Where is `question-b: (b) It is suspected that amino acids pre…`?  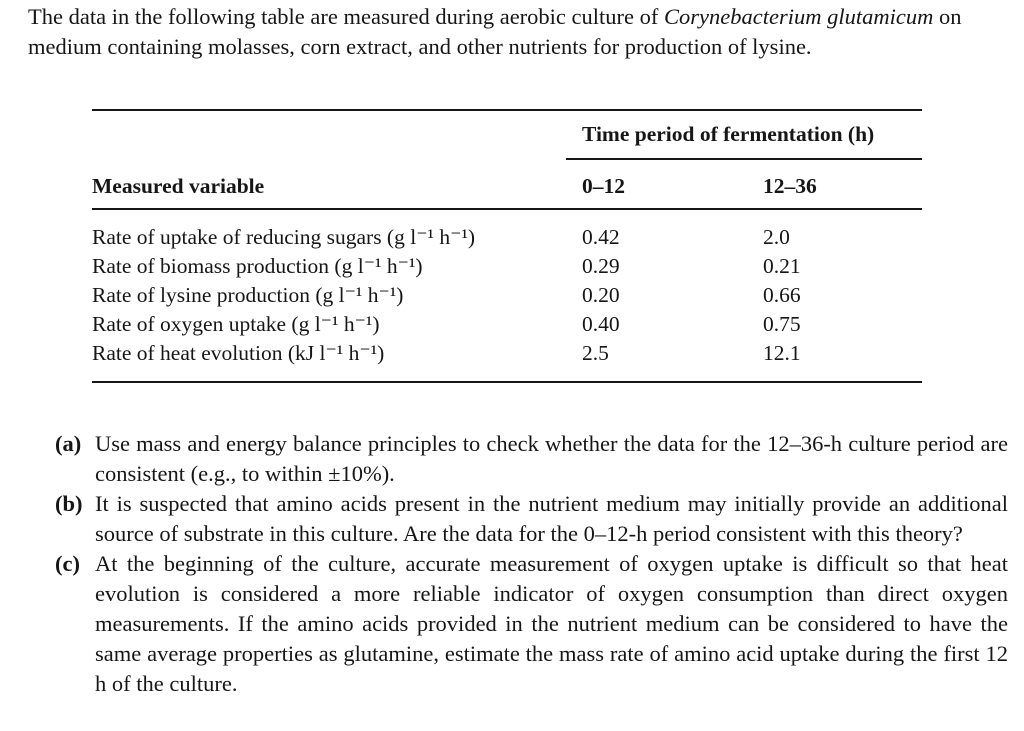 question-b: (b) It is suspected that amino acids pre… is located at coordinates (531, 519).